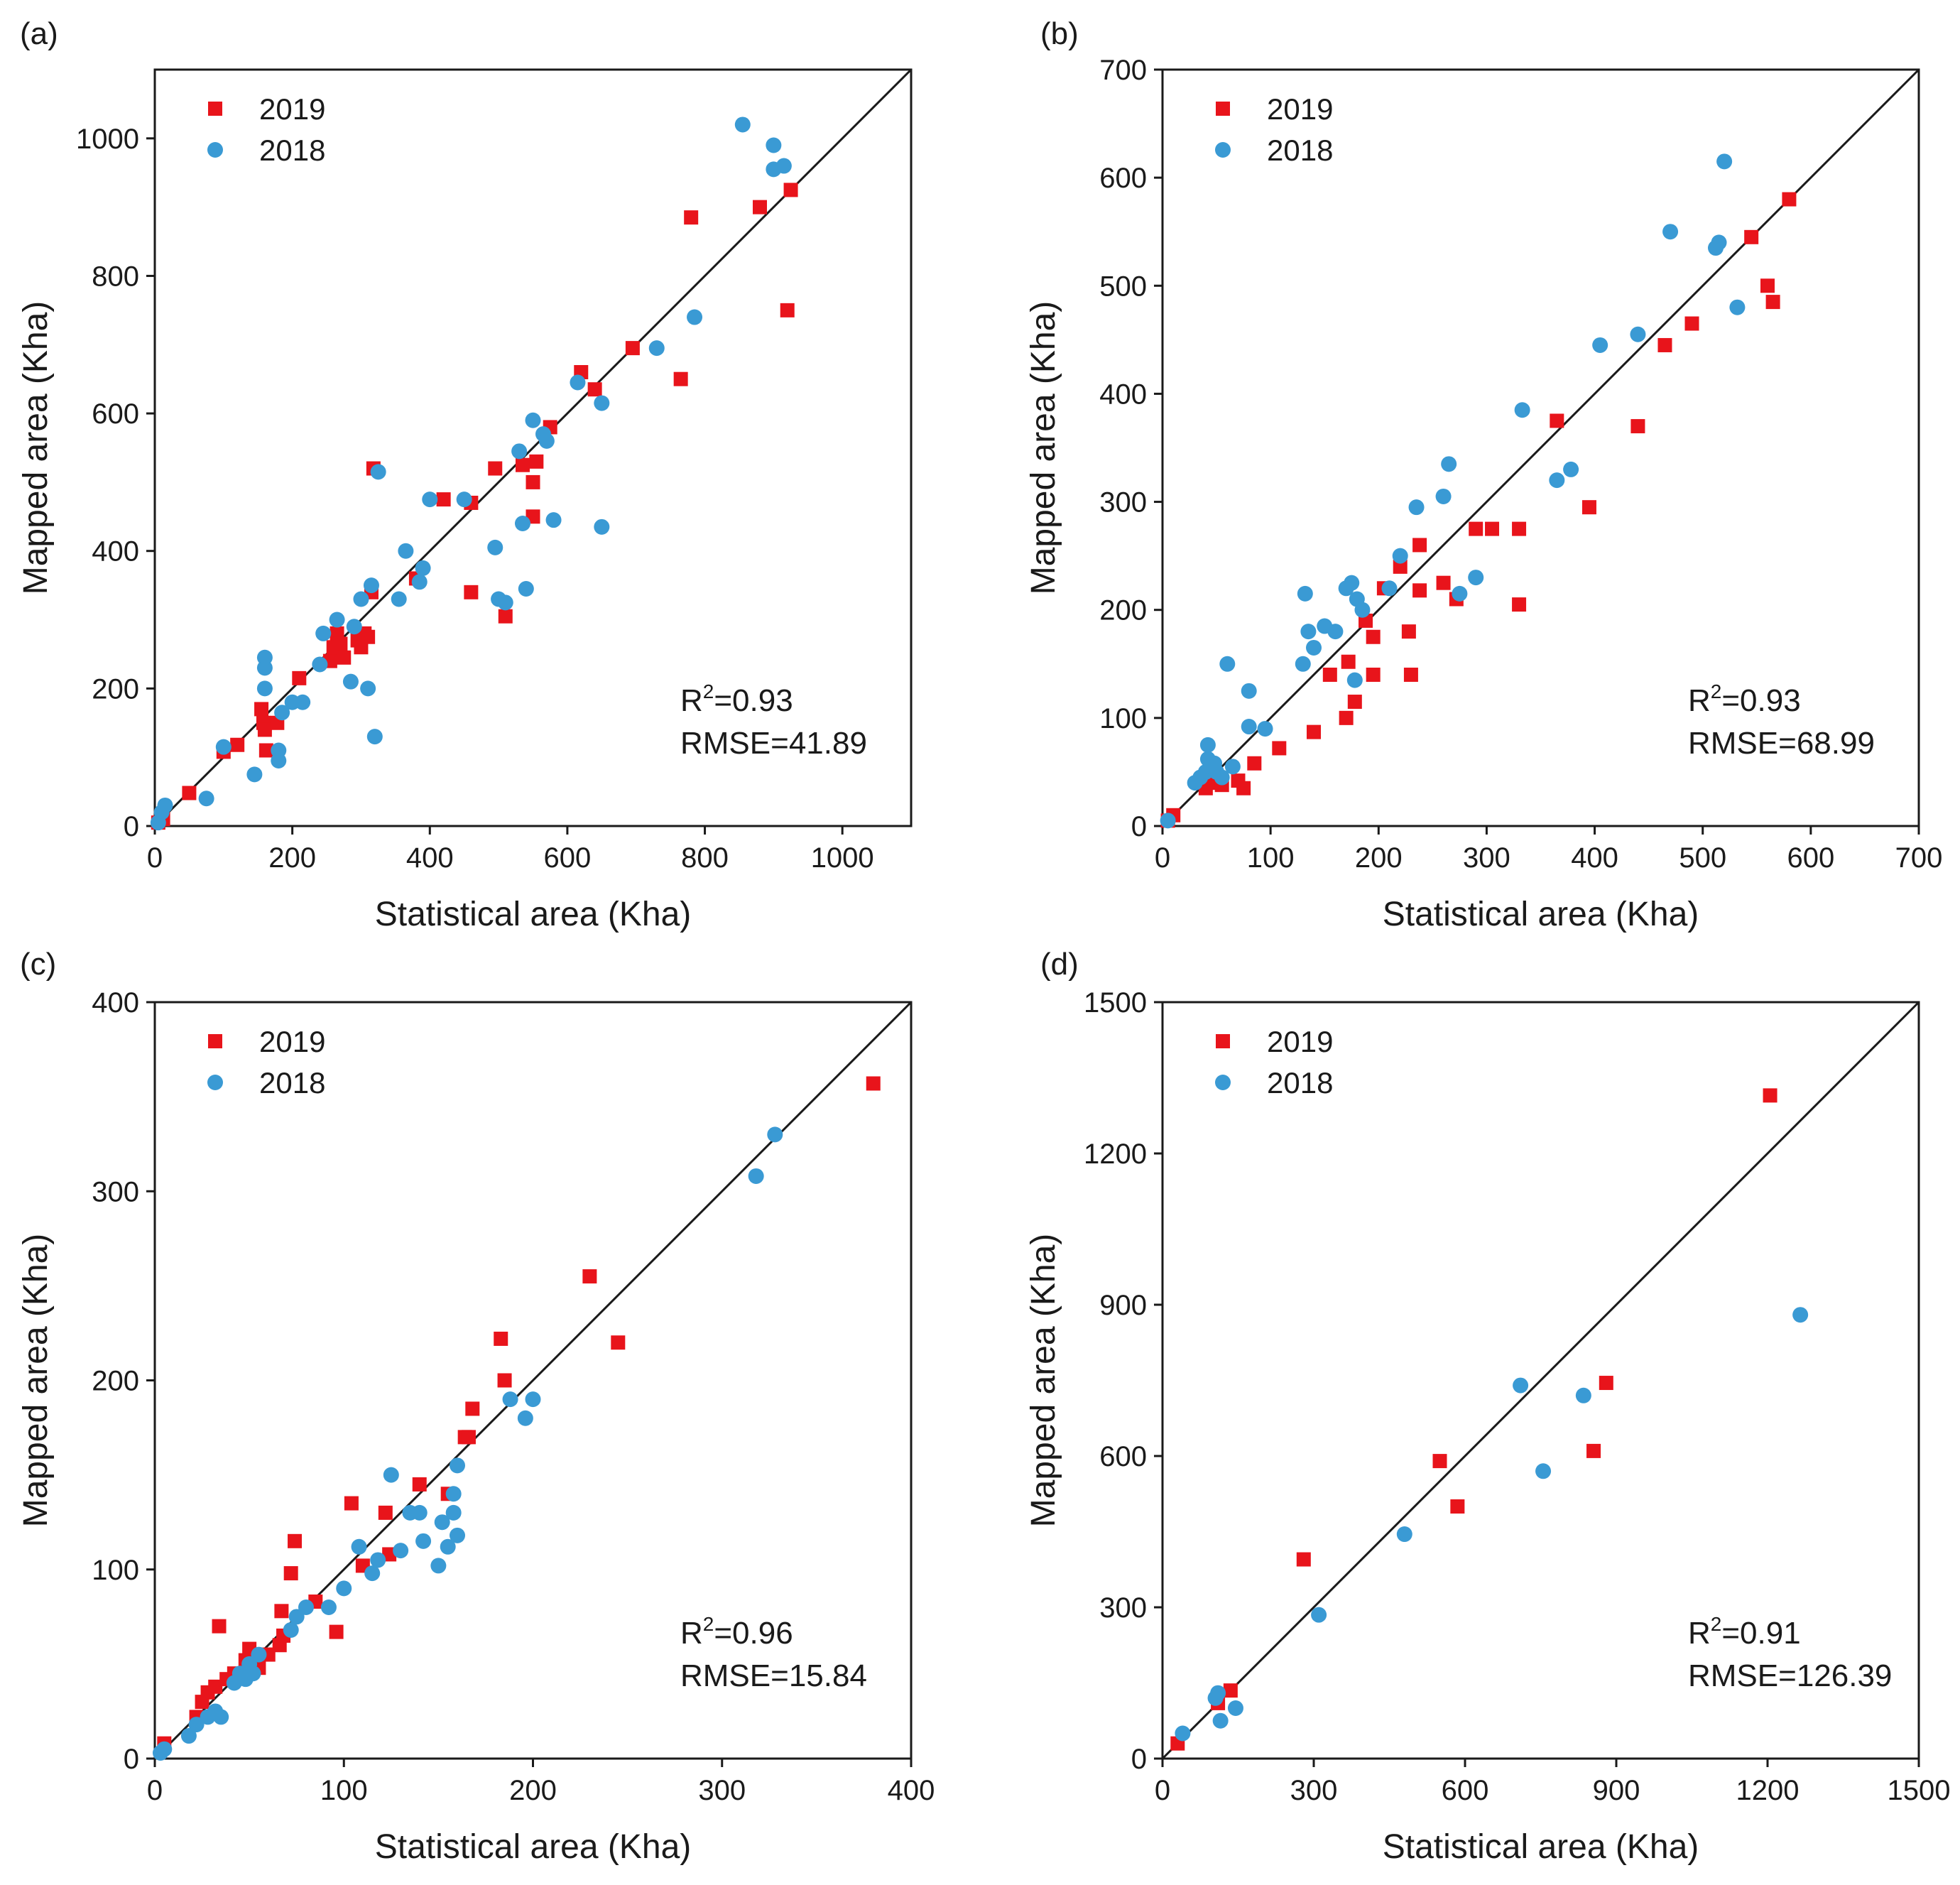 The image size is (1960, 1885). Describe the element at coordinates (843, 858) in the screenshot. I see `x-tick-label: 1000` at that location.